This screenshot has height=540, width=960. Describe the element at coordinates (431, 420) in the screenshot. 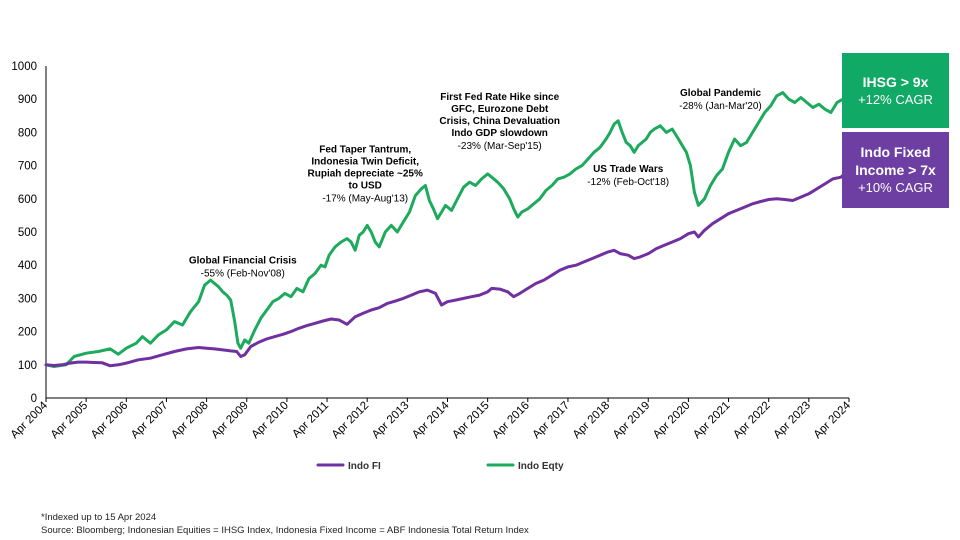

I see `x-tick-label: Apr 2014` at that location.